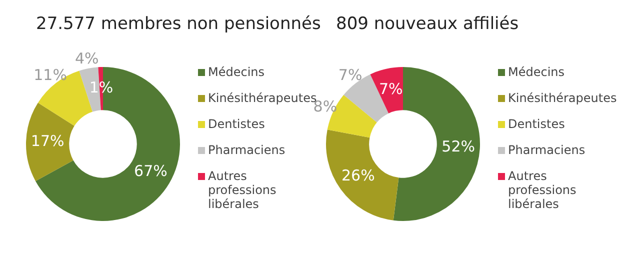 The image size is (618, 273). What do you see at coordinates (428, 24) in the screenshot?
I see `chart-title: 809 nouveaux affiliés` at bounding box center [428, 24].